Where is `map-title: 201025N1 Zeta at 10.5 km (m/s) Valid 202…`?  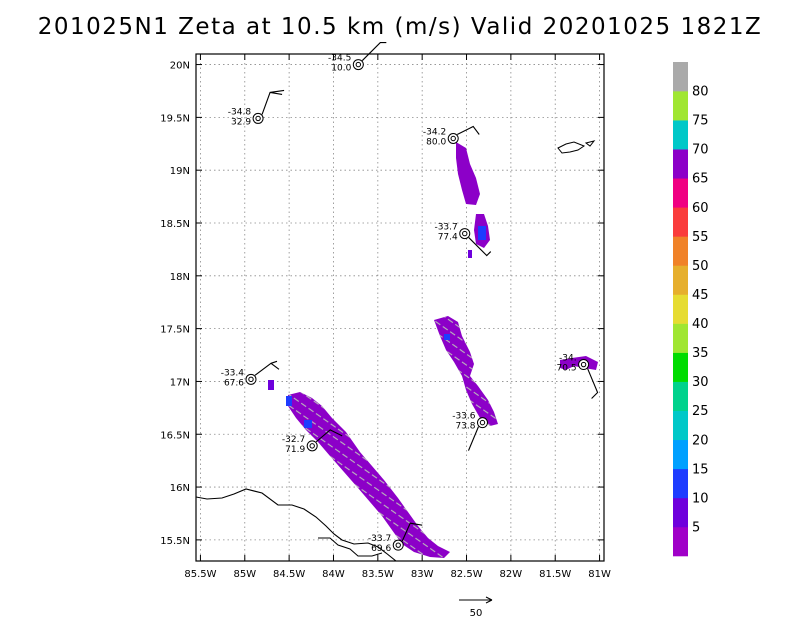 map-title: 201025N1 Zeta at 10.5 km (m/s) Valid 202… is located at coordinates (400, 27).